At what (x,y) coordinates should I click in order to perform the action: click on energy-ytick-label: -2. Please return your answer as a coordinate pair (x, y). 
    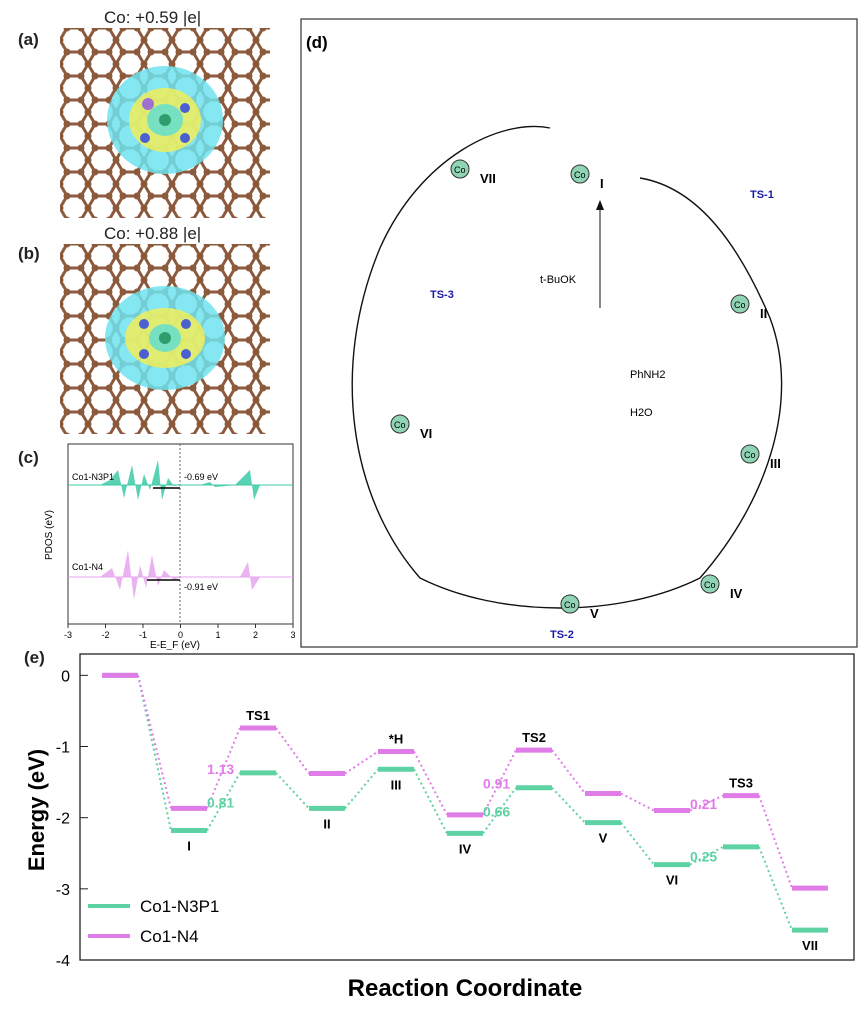
    Looking at the image, I should click on (63, 819).